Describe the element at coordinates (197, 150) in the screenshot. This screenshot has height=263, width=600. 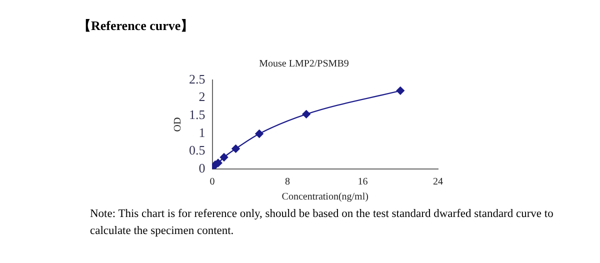
I see `y-tick-label: 0.5` at that location.